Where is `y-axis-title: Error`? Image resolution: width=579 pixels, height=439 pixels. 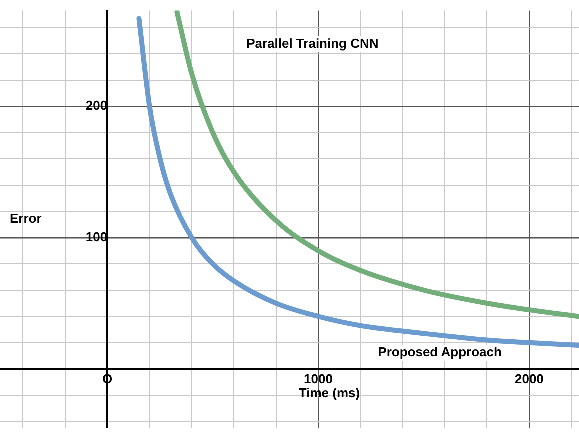 y-axis-title: Error is located at coordinates (26, 218).